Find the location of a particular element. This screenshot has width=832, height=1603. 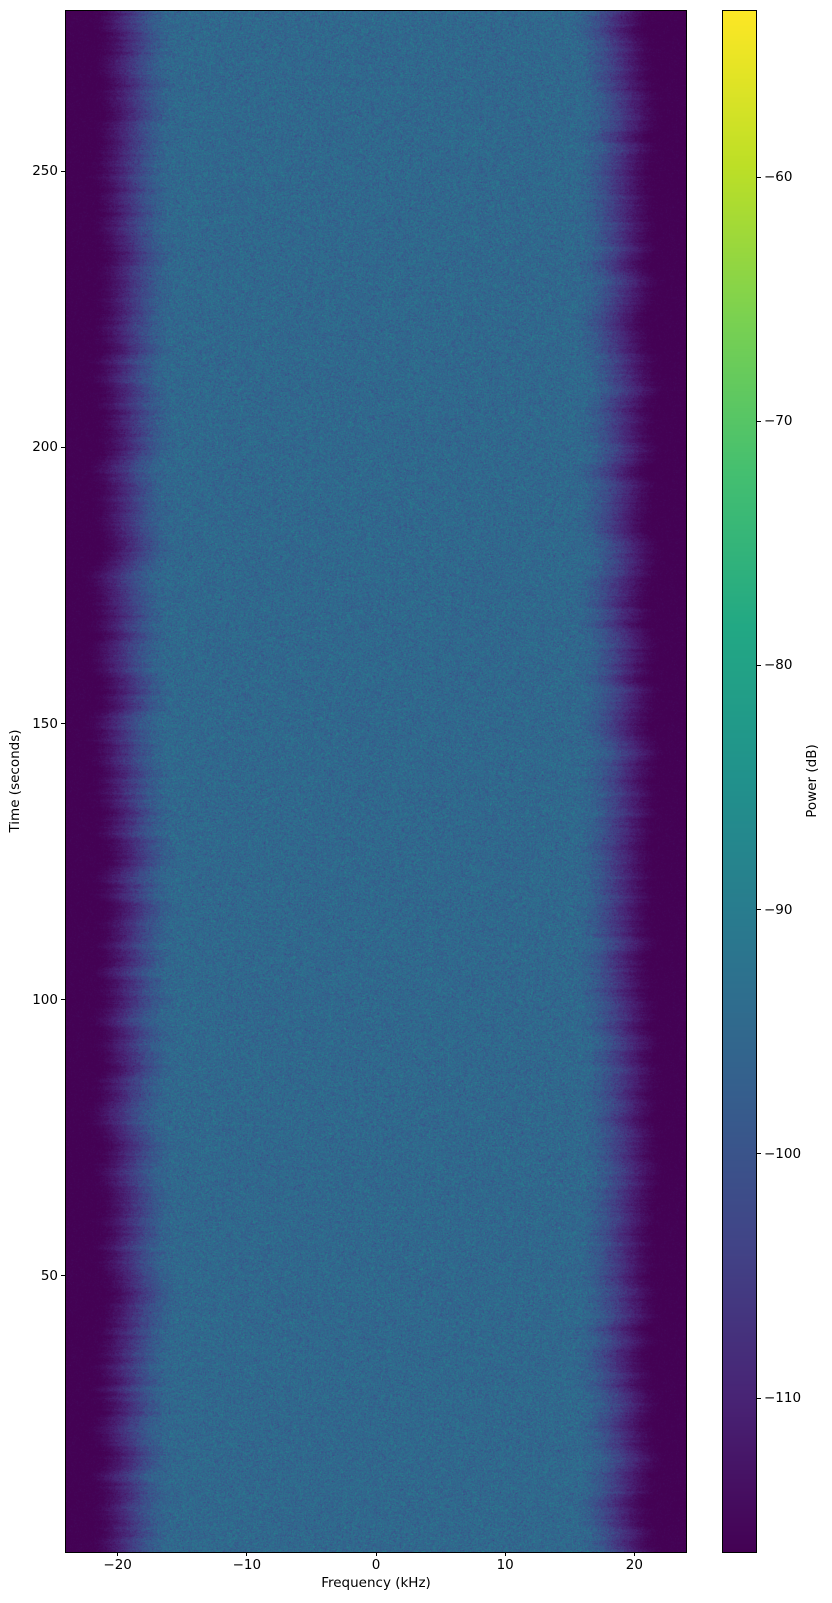

colorbar-tick-label: −80 is located at coordinates (778, 665).